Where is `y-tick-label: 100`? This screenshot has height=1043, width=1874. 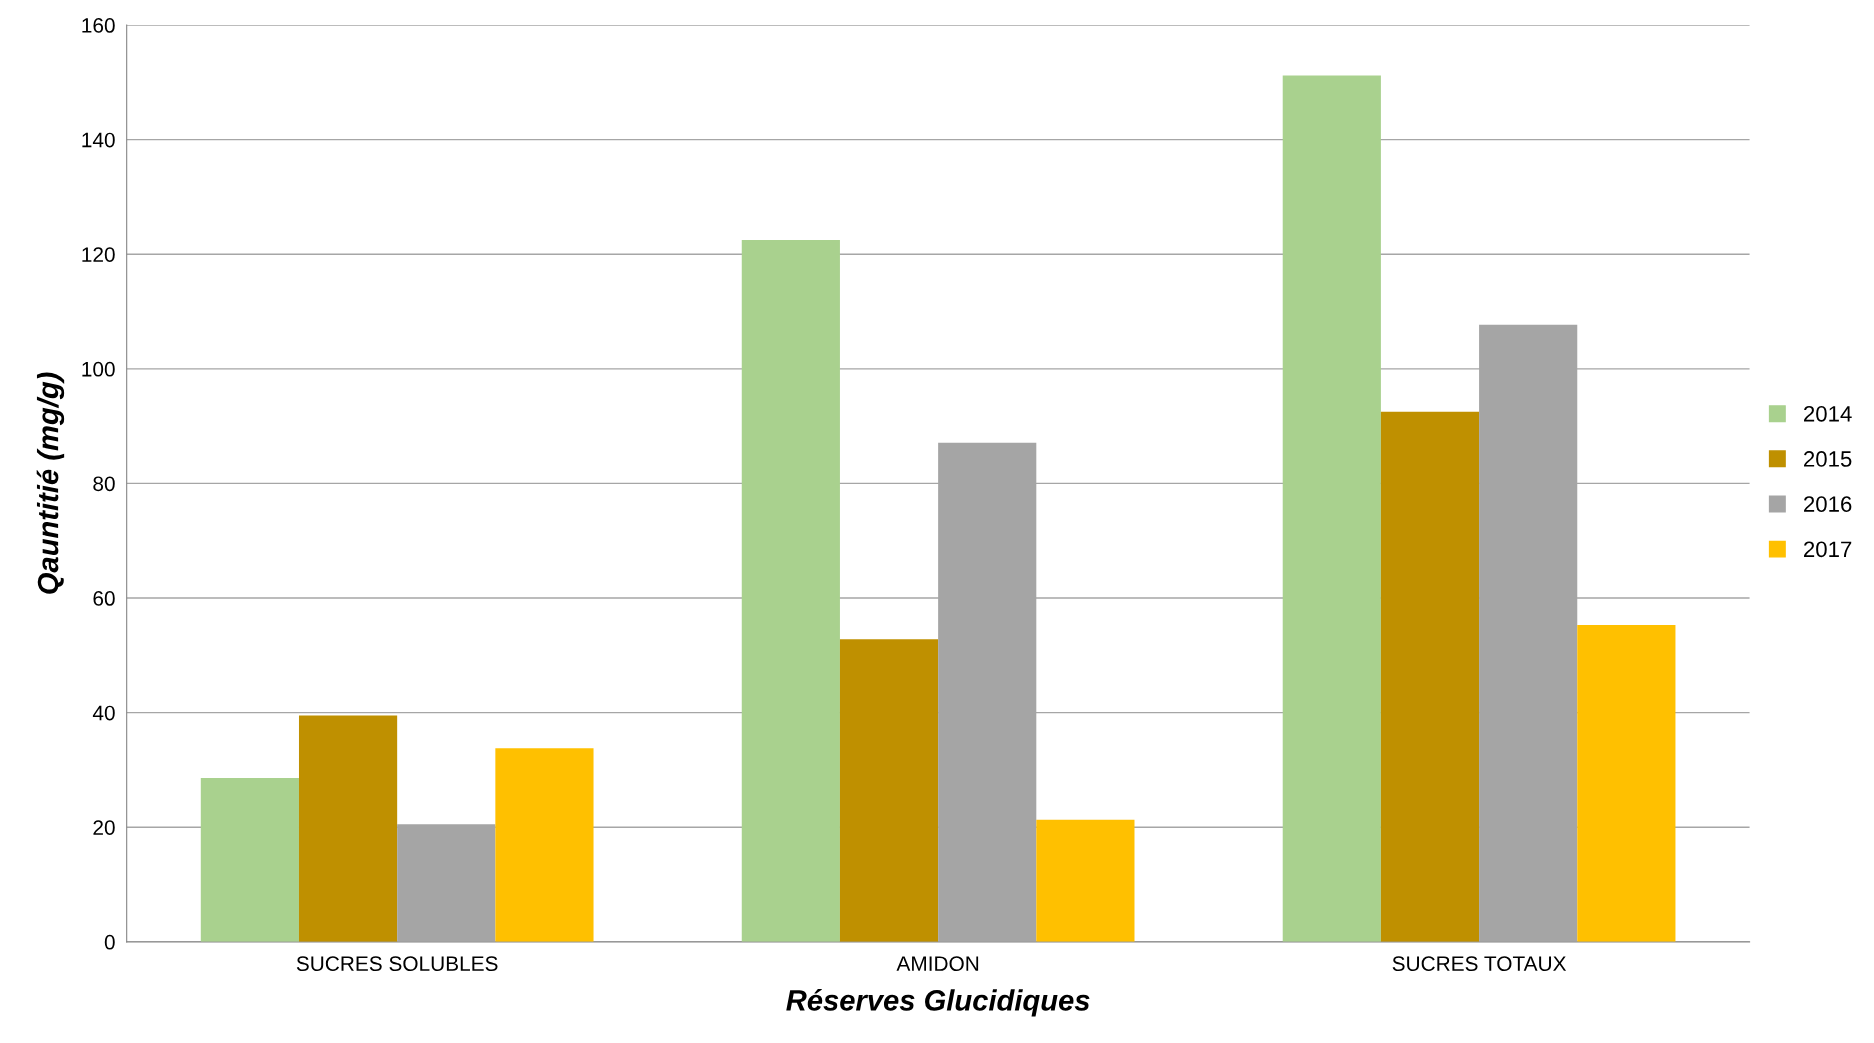
y-tick-label: 100 is located at coordinates (98, 369).